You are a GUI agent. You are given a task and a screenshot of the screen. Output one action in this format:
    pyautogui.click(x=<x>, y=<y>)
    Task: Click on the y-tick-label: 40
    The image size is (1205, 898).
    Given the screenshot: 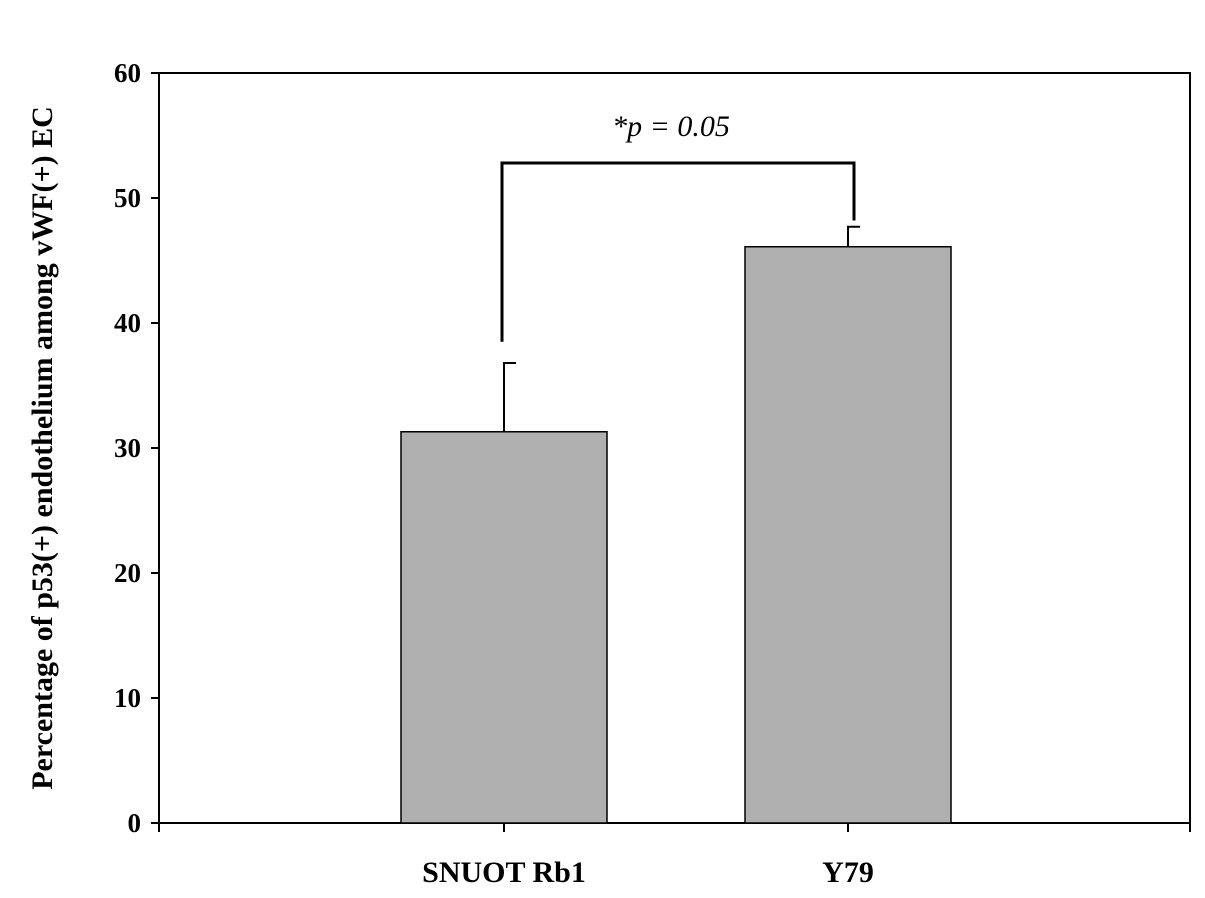 What is the action you would take?
    pyautogui.click(x=127, y=323)
    